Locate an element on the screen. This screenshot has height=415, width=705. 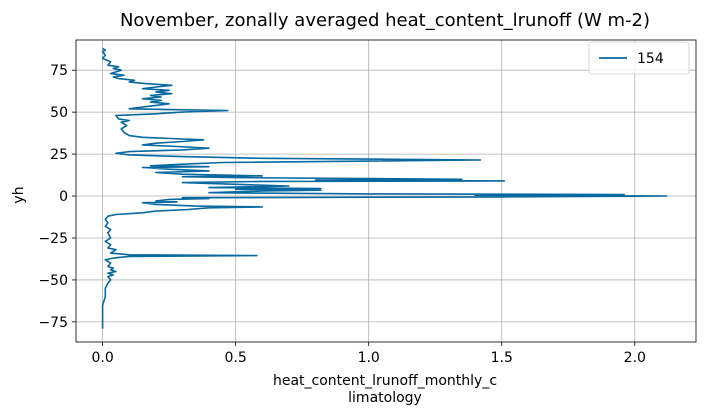
legend: 154 is located at coordinates (639, 58).